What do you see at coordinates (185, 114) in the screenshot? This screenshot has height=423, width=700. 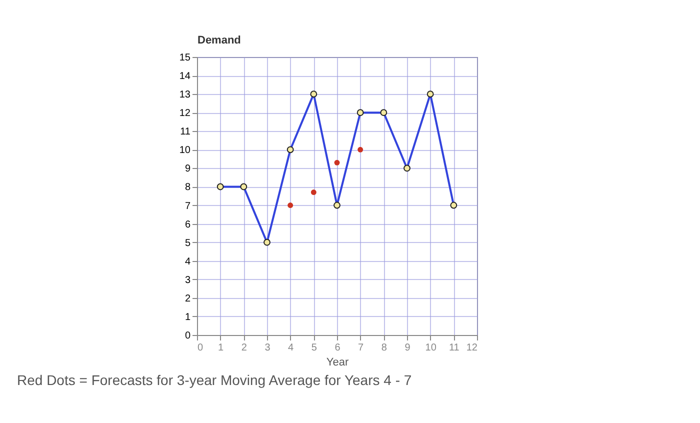 I see `y-tick-label: 12` at bounding box center [185, 114].